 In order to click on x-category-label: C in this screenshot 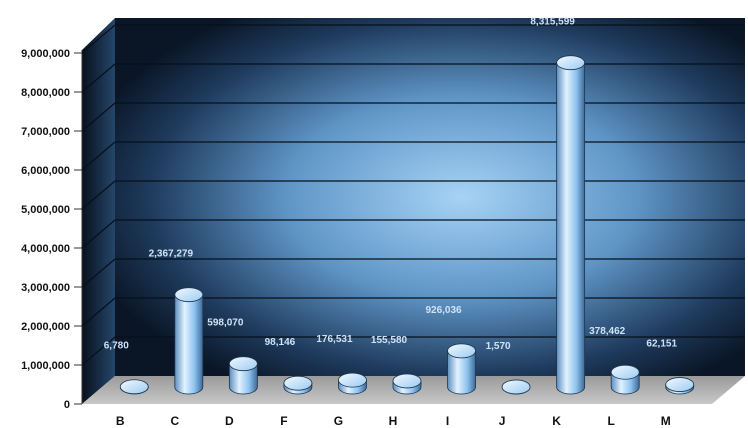, I will do `click(174, 421)`.